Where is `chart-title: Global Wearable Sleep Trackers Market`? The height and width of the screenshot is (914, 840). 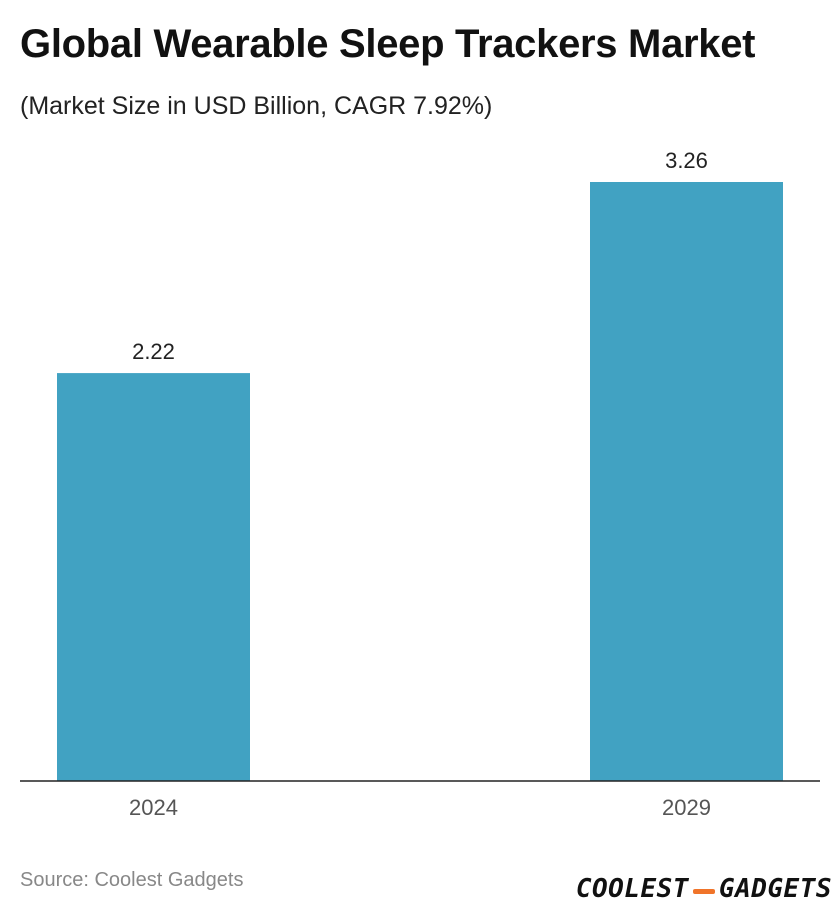 chart-title: Global Wearable Sleep Trackers Market is located at coordinates (388, 44).